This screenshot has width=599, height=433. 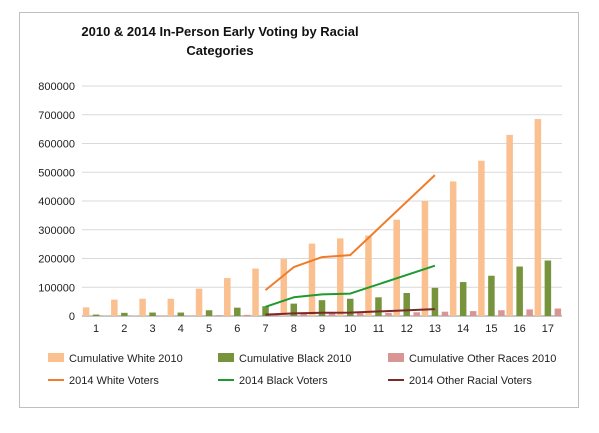 What do you see at coordinates (548, 329) in the screenshot?
I see `x-tick-label: 17` at bounding box center [548, 329].